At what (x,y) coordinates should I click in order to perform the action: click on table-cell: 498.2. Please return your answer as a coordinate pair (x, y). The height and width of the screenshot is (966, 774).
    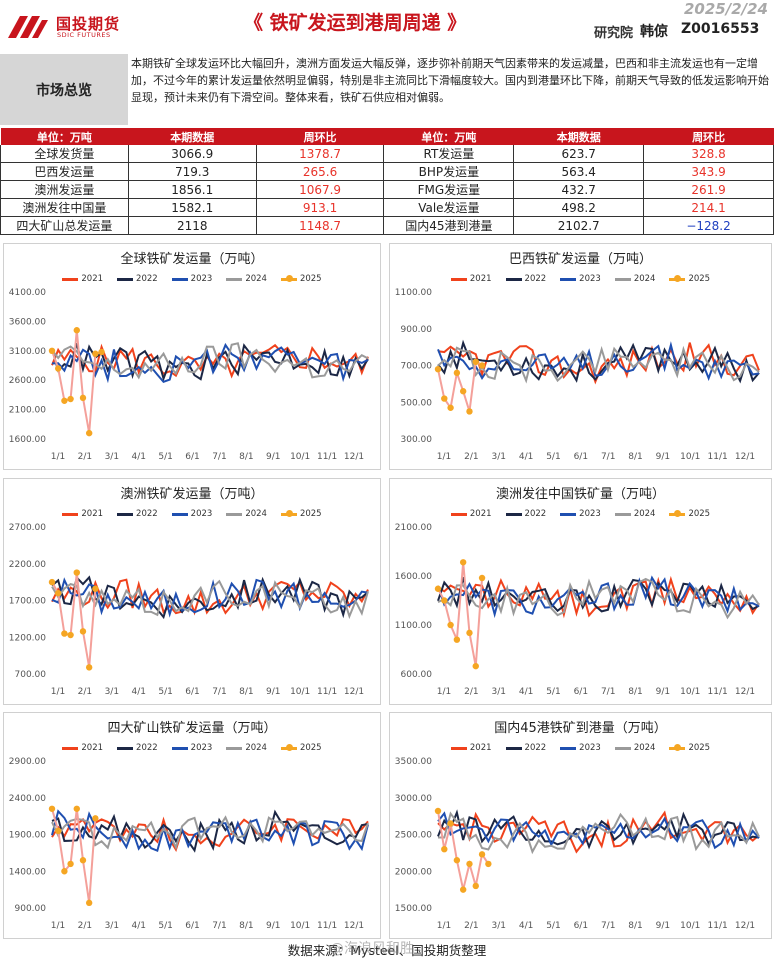
    Looking at the image, I should click on (579, 207).